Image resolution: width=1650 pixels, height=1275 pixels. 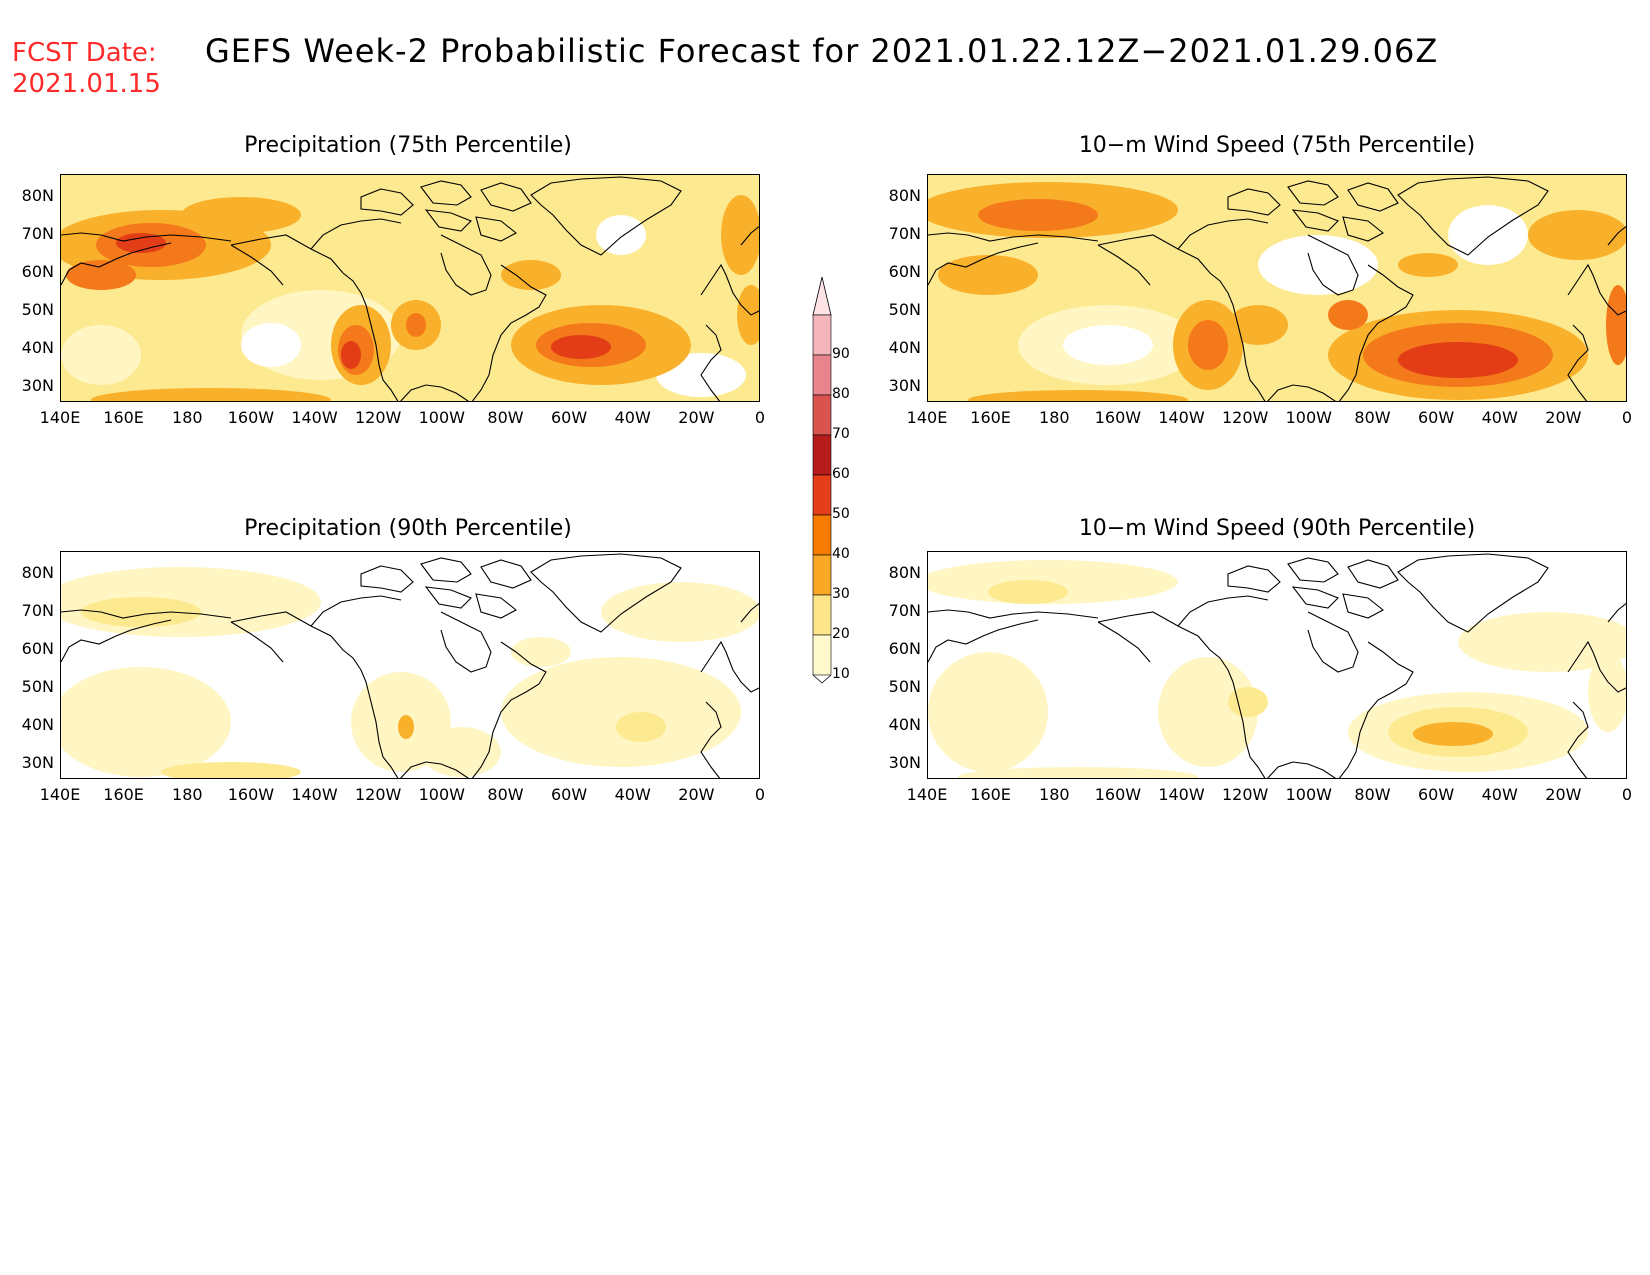 What do you see at coordinates (1245, 417) in the screenshot?
I see `lon-tick-label: 120W` at bounding box center [1245, 417].